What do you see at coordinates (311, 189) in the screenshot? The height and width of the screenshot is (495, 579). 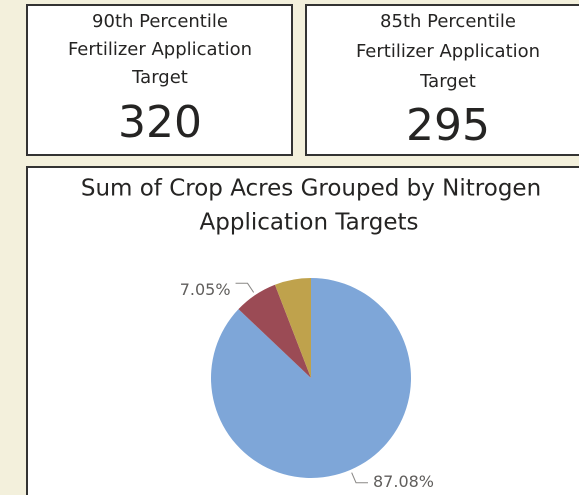 I see `chart-title: Sum of Crop Acres Grouped by Nitrogen` at bounding box center [311, 189].